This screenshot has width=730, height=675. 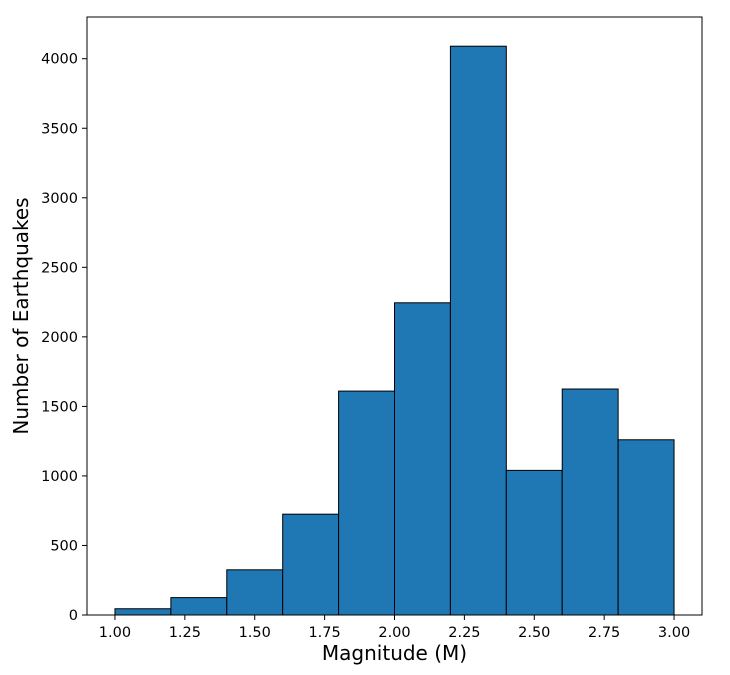 I want to click on y-tick-label: 1500, so click(x=59, y=407).